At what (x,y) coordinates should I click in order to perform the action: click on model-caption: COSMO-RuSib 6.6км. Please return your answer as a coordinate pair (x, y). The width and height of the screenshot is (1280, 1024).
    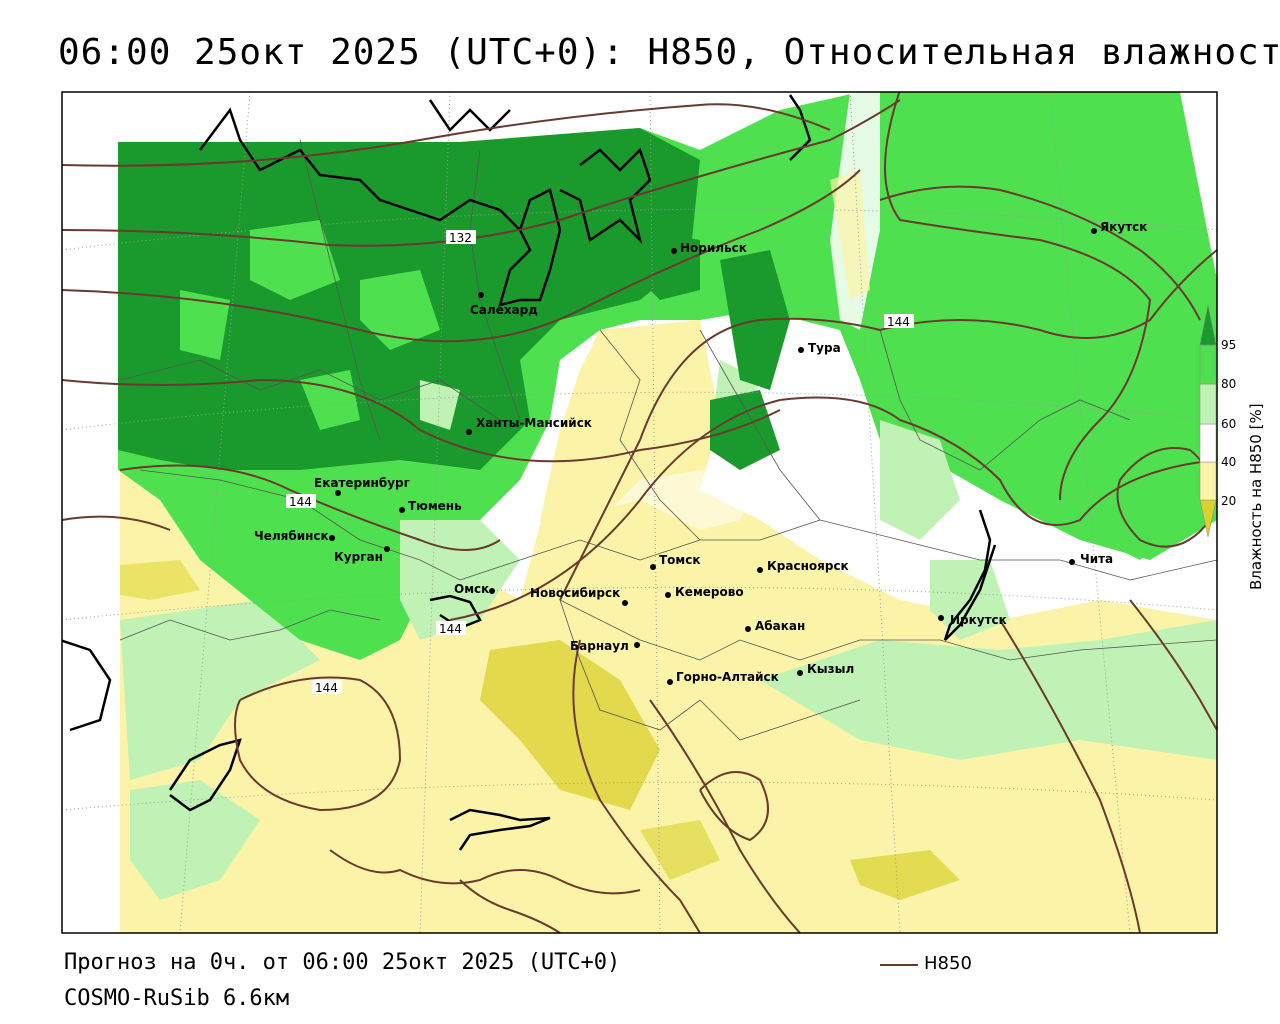
    Looking at the image, I should click on (177, 998).